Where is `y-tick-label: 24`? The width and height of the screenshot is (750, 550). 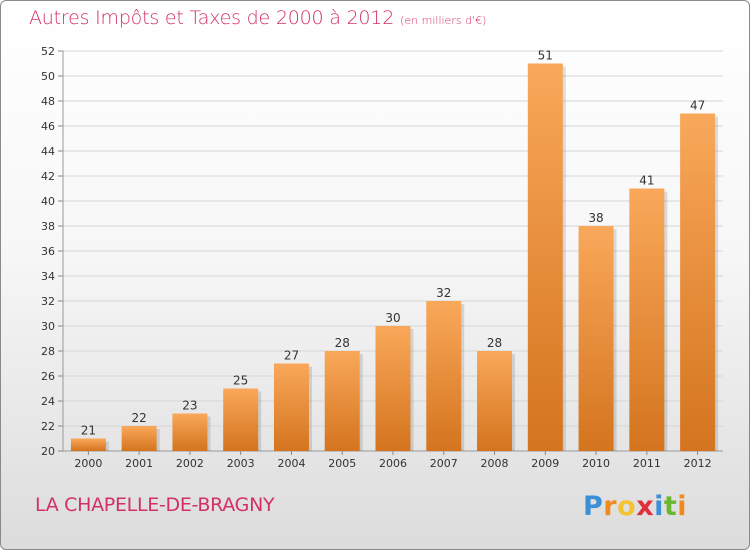 y-tick-label: 24 is located at coordinates (48, 401).